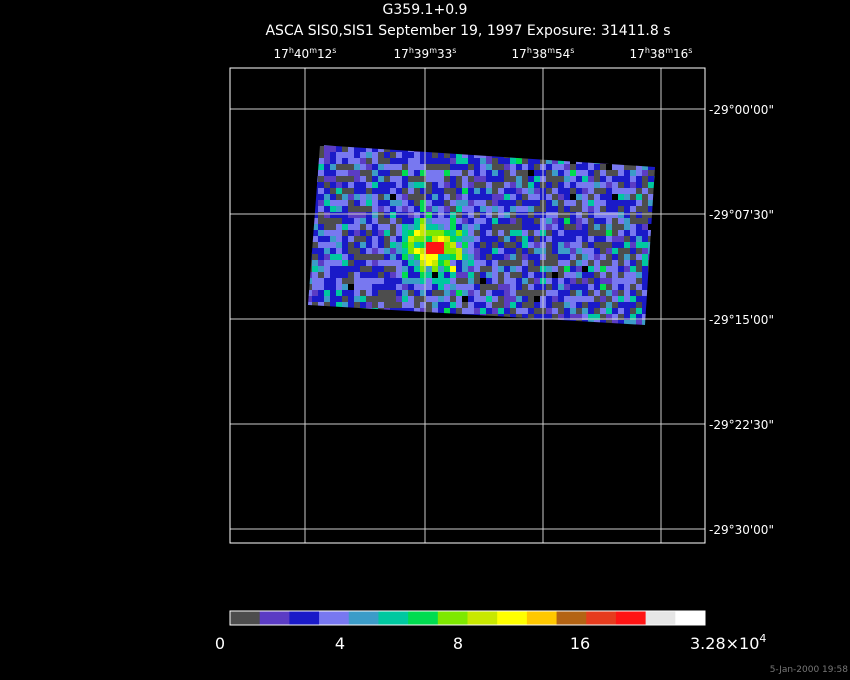  I want to click on colorbar-label: 8, so click(458, 643).